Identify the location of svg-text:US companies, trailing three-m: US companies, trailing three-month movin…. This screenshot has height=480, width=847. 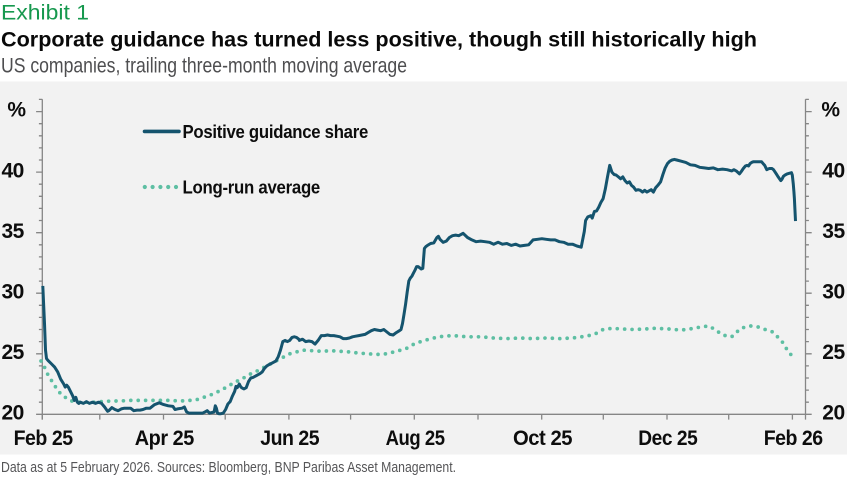
(204, 66).